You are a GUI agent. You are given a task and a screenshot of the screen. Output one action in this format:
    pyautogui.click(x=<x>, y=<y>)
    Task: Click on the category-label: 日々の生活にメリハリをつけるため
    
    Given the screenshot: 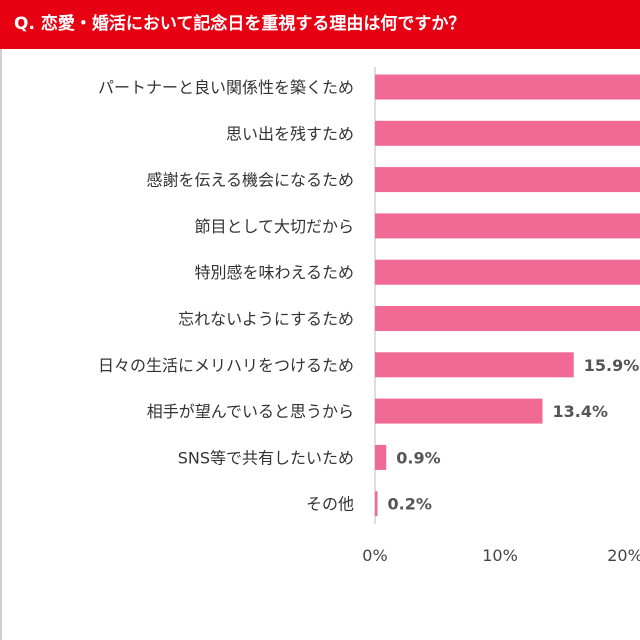 What is the action you would take?
    pyautogui.click(x=226, y=365)
    